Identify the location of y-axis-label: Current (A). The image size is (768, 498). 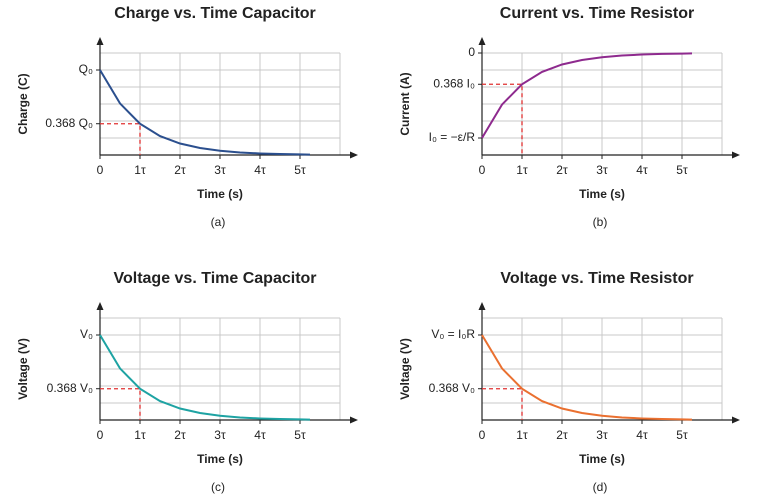
(405, 103).